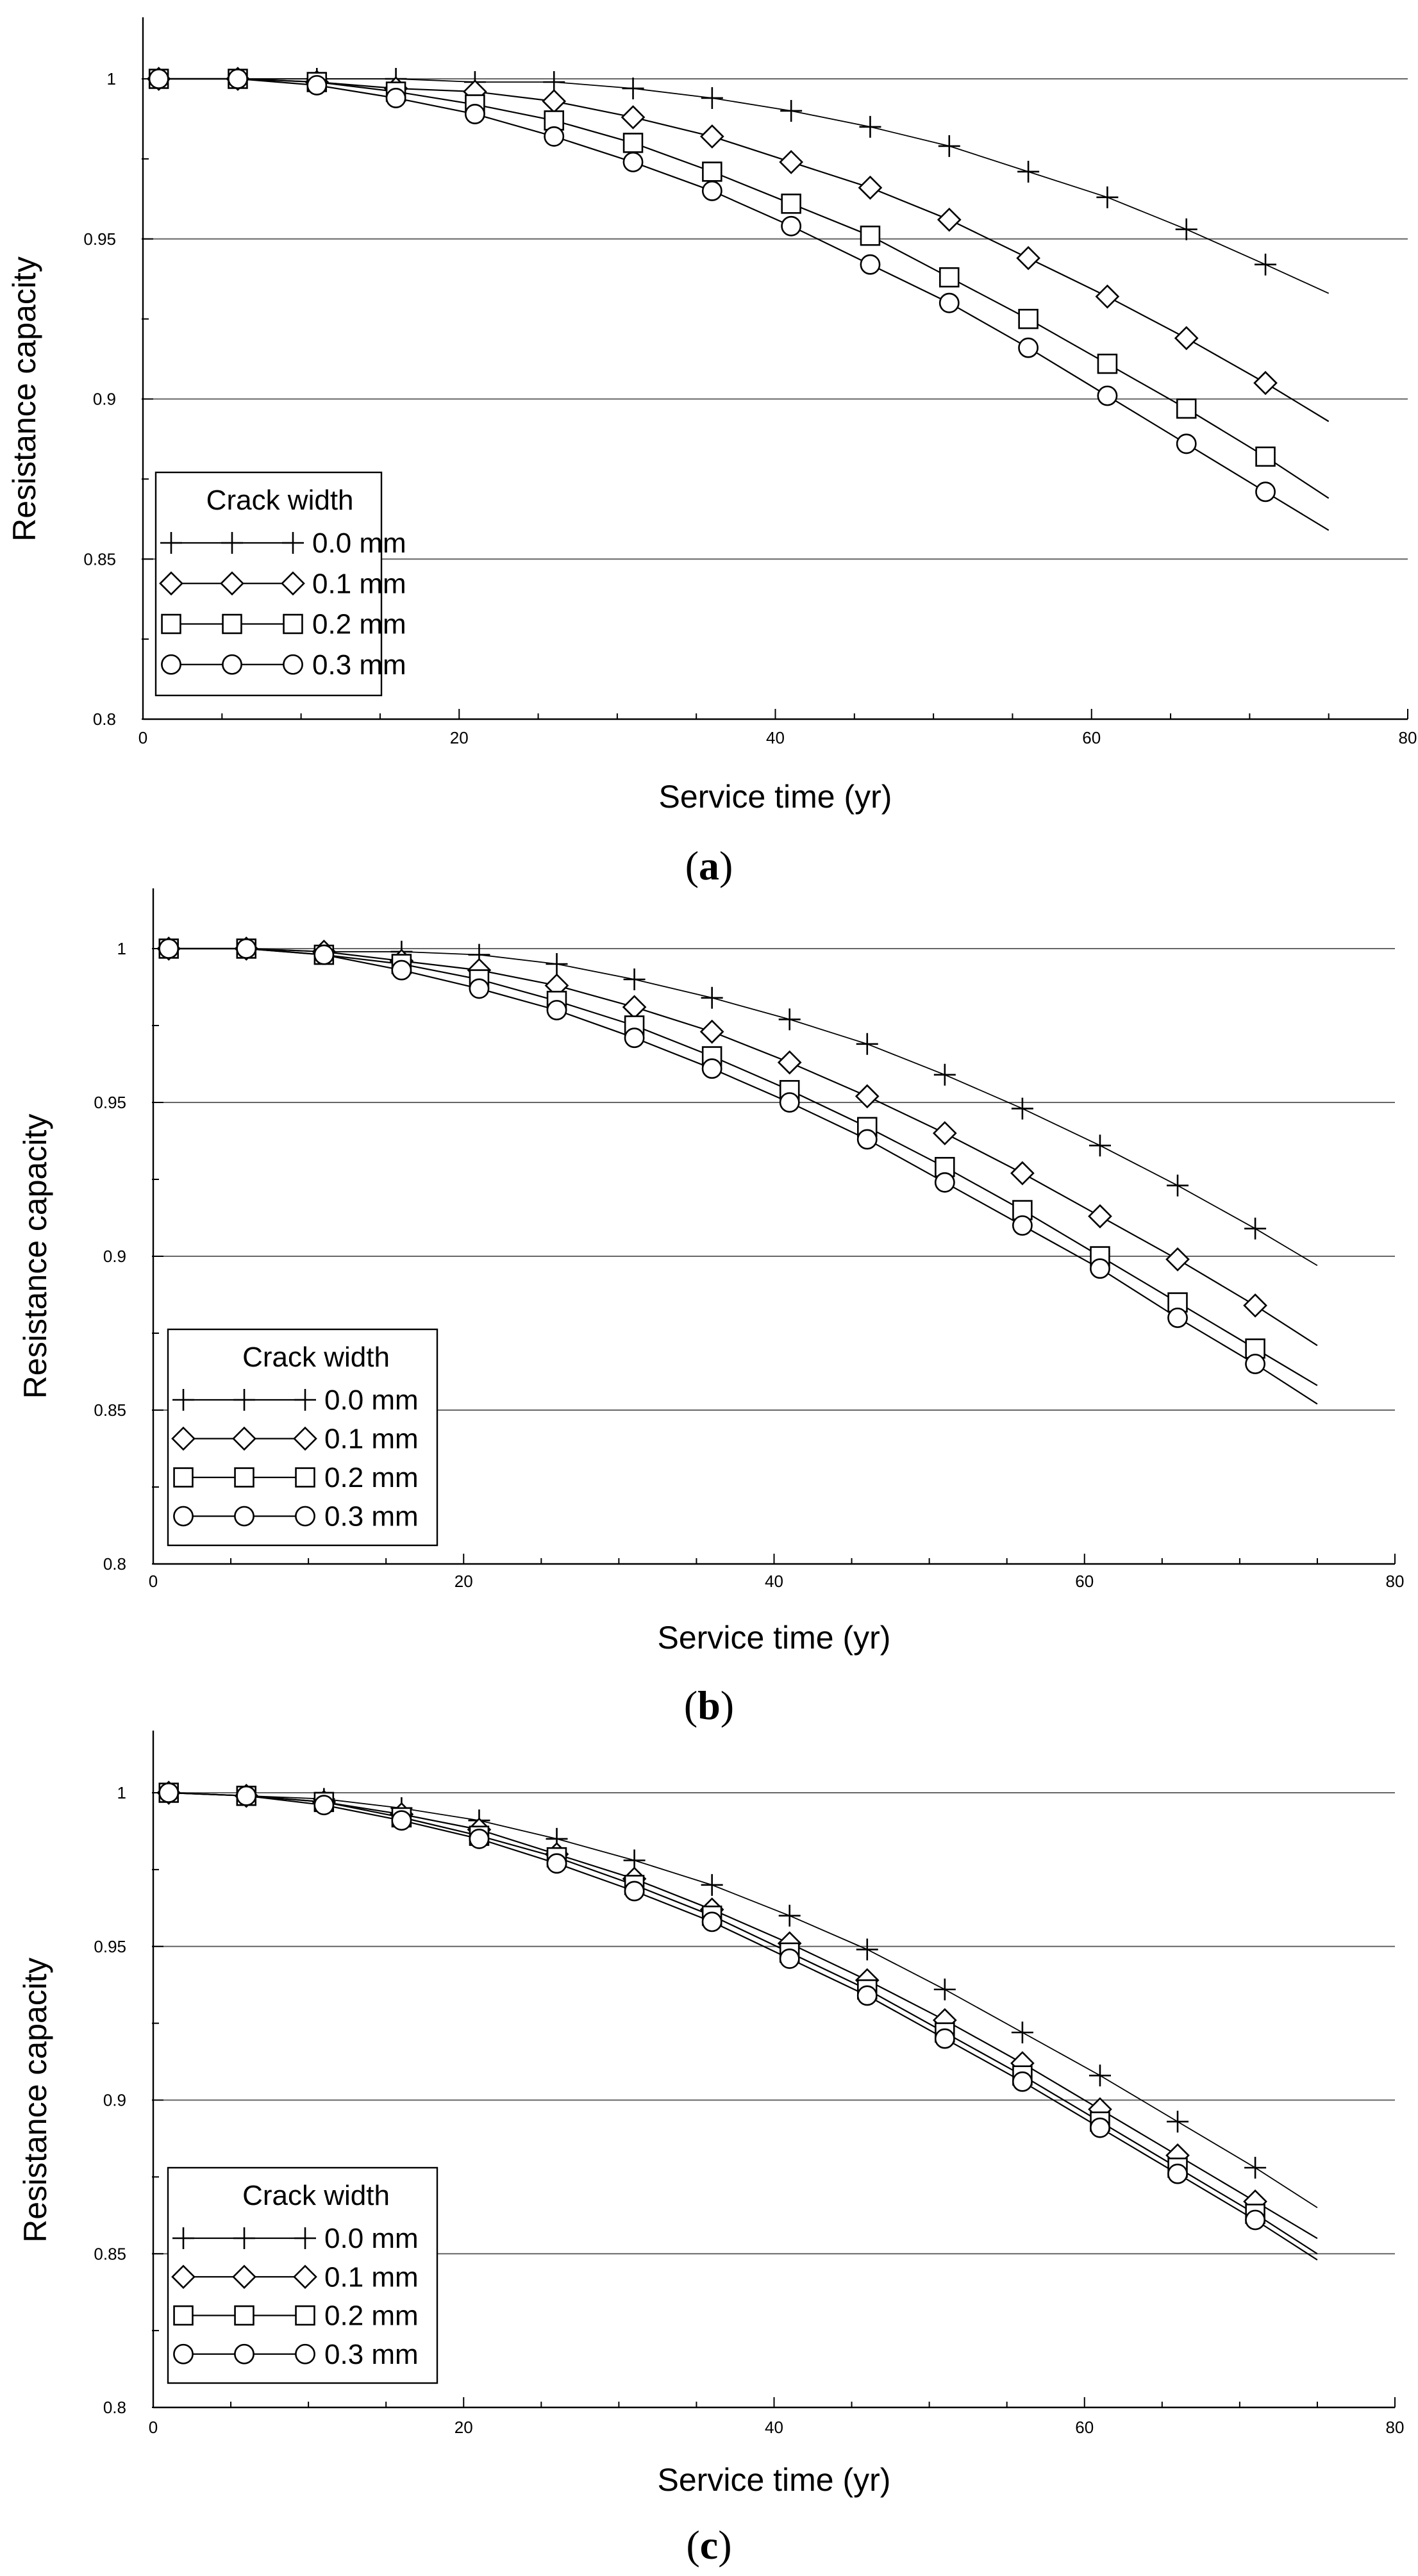 This screenshot has width=1418, height=2576. What do you see at coordinates (1084, 1581) in the screenshot?
I see `x-tick-label: 60` at bounding box center [1084, 1581].